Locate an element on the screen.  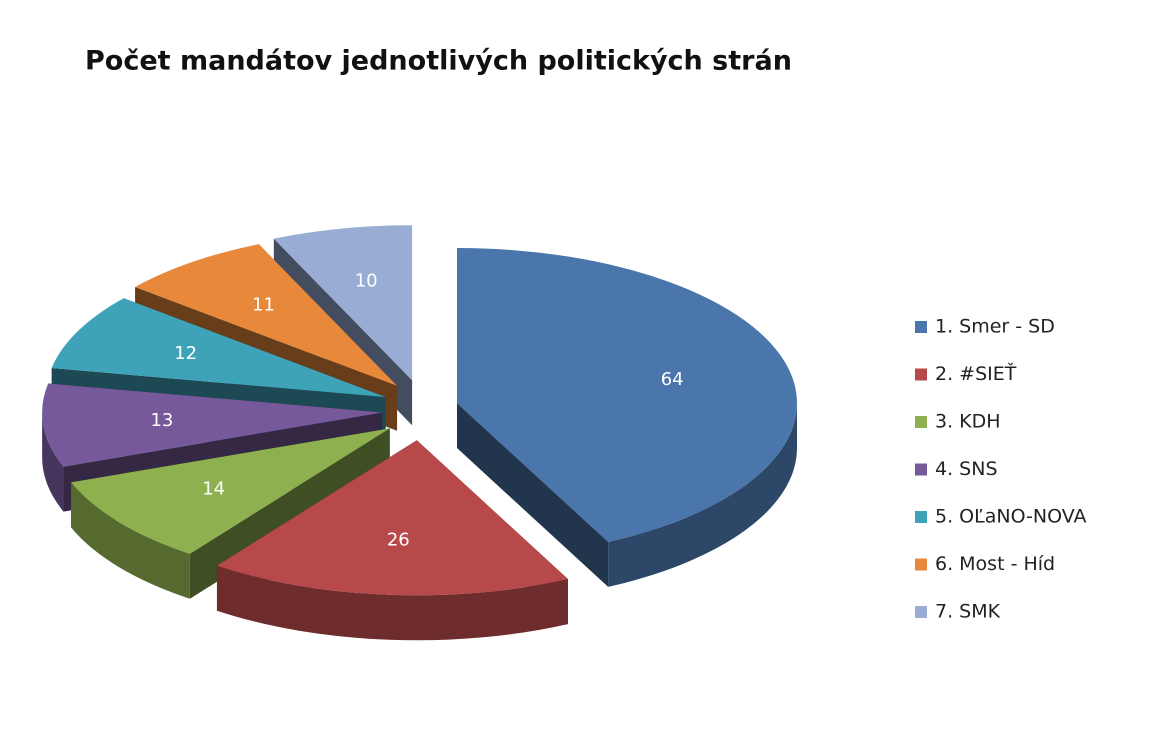
data-label: 14 is located at coordinates (213, 488).